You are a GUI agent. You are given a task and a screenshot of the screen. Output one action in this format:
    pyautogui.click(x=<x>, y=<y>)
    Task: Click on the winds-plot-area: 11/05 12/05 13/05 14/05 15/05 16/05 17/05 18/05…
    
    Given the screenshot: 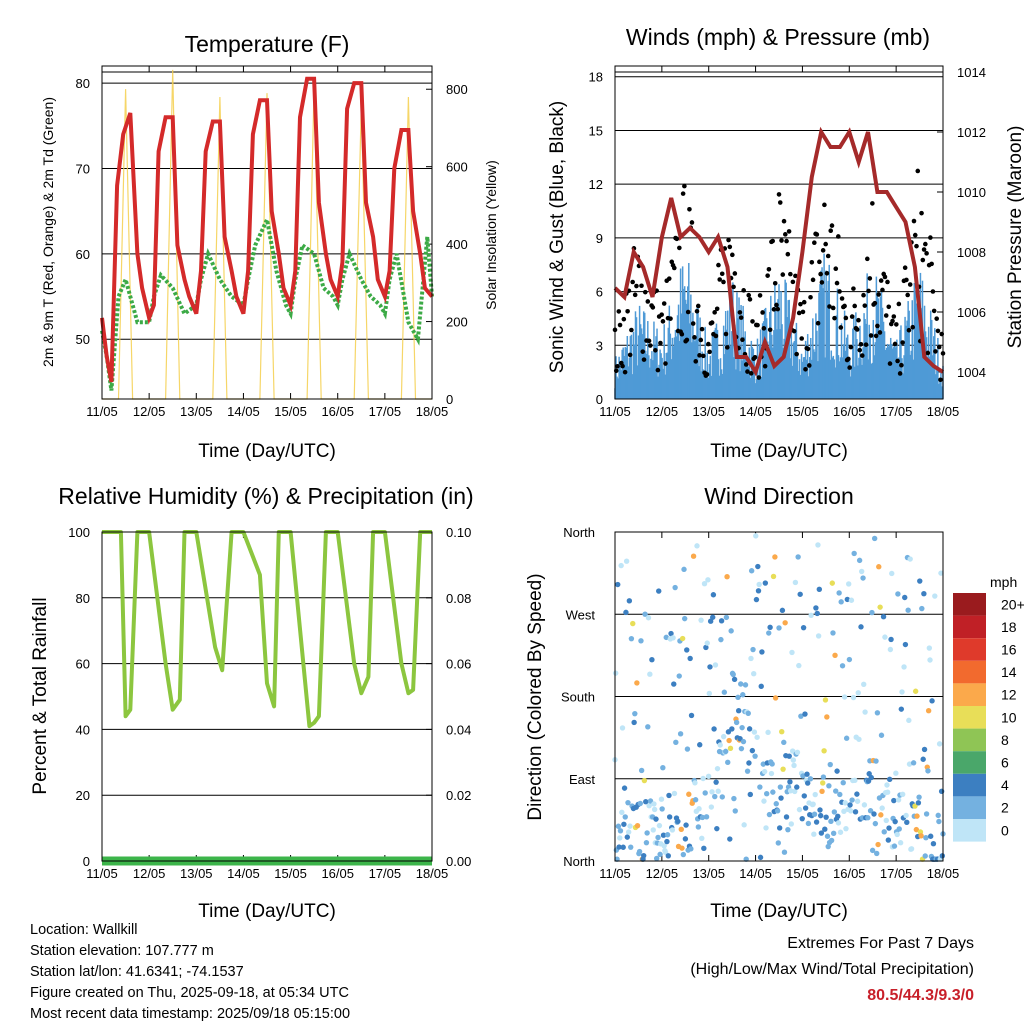 What is the action you would take?
    pyautogui.click(x=787, y=242)
    